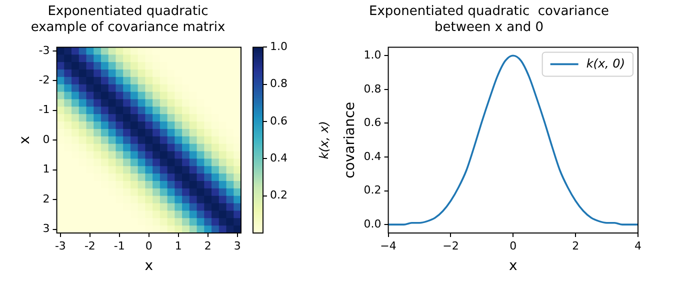 This screenshot has height=290, width=676. What do you see at coordinates (489, 19) in the screenshot?
I see `chart-title: Exponentiated quadratic covariance between x and 0` at bounding box center [489, 19].